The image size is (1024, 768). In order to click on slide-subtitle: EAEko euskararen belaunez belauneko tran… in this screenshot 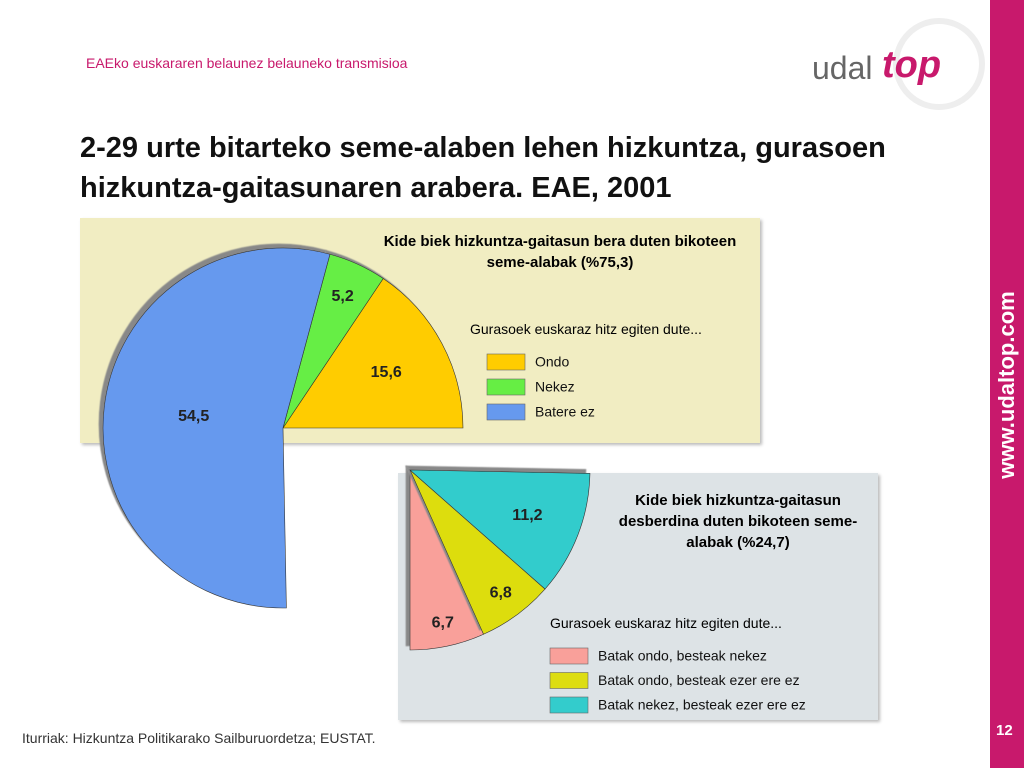, I will do `click(247, 63)`.